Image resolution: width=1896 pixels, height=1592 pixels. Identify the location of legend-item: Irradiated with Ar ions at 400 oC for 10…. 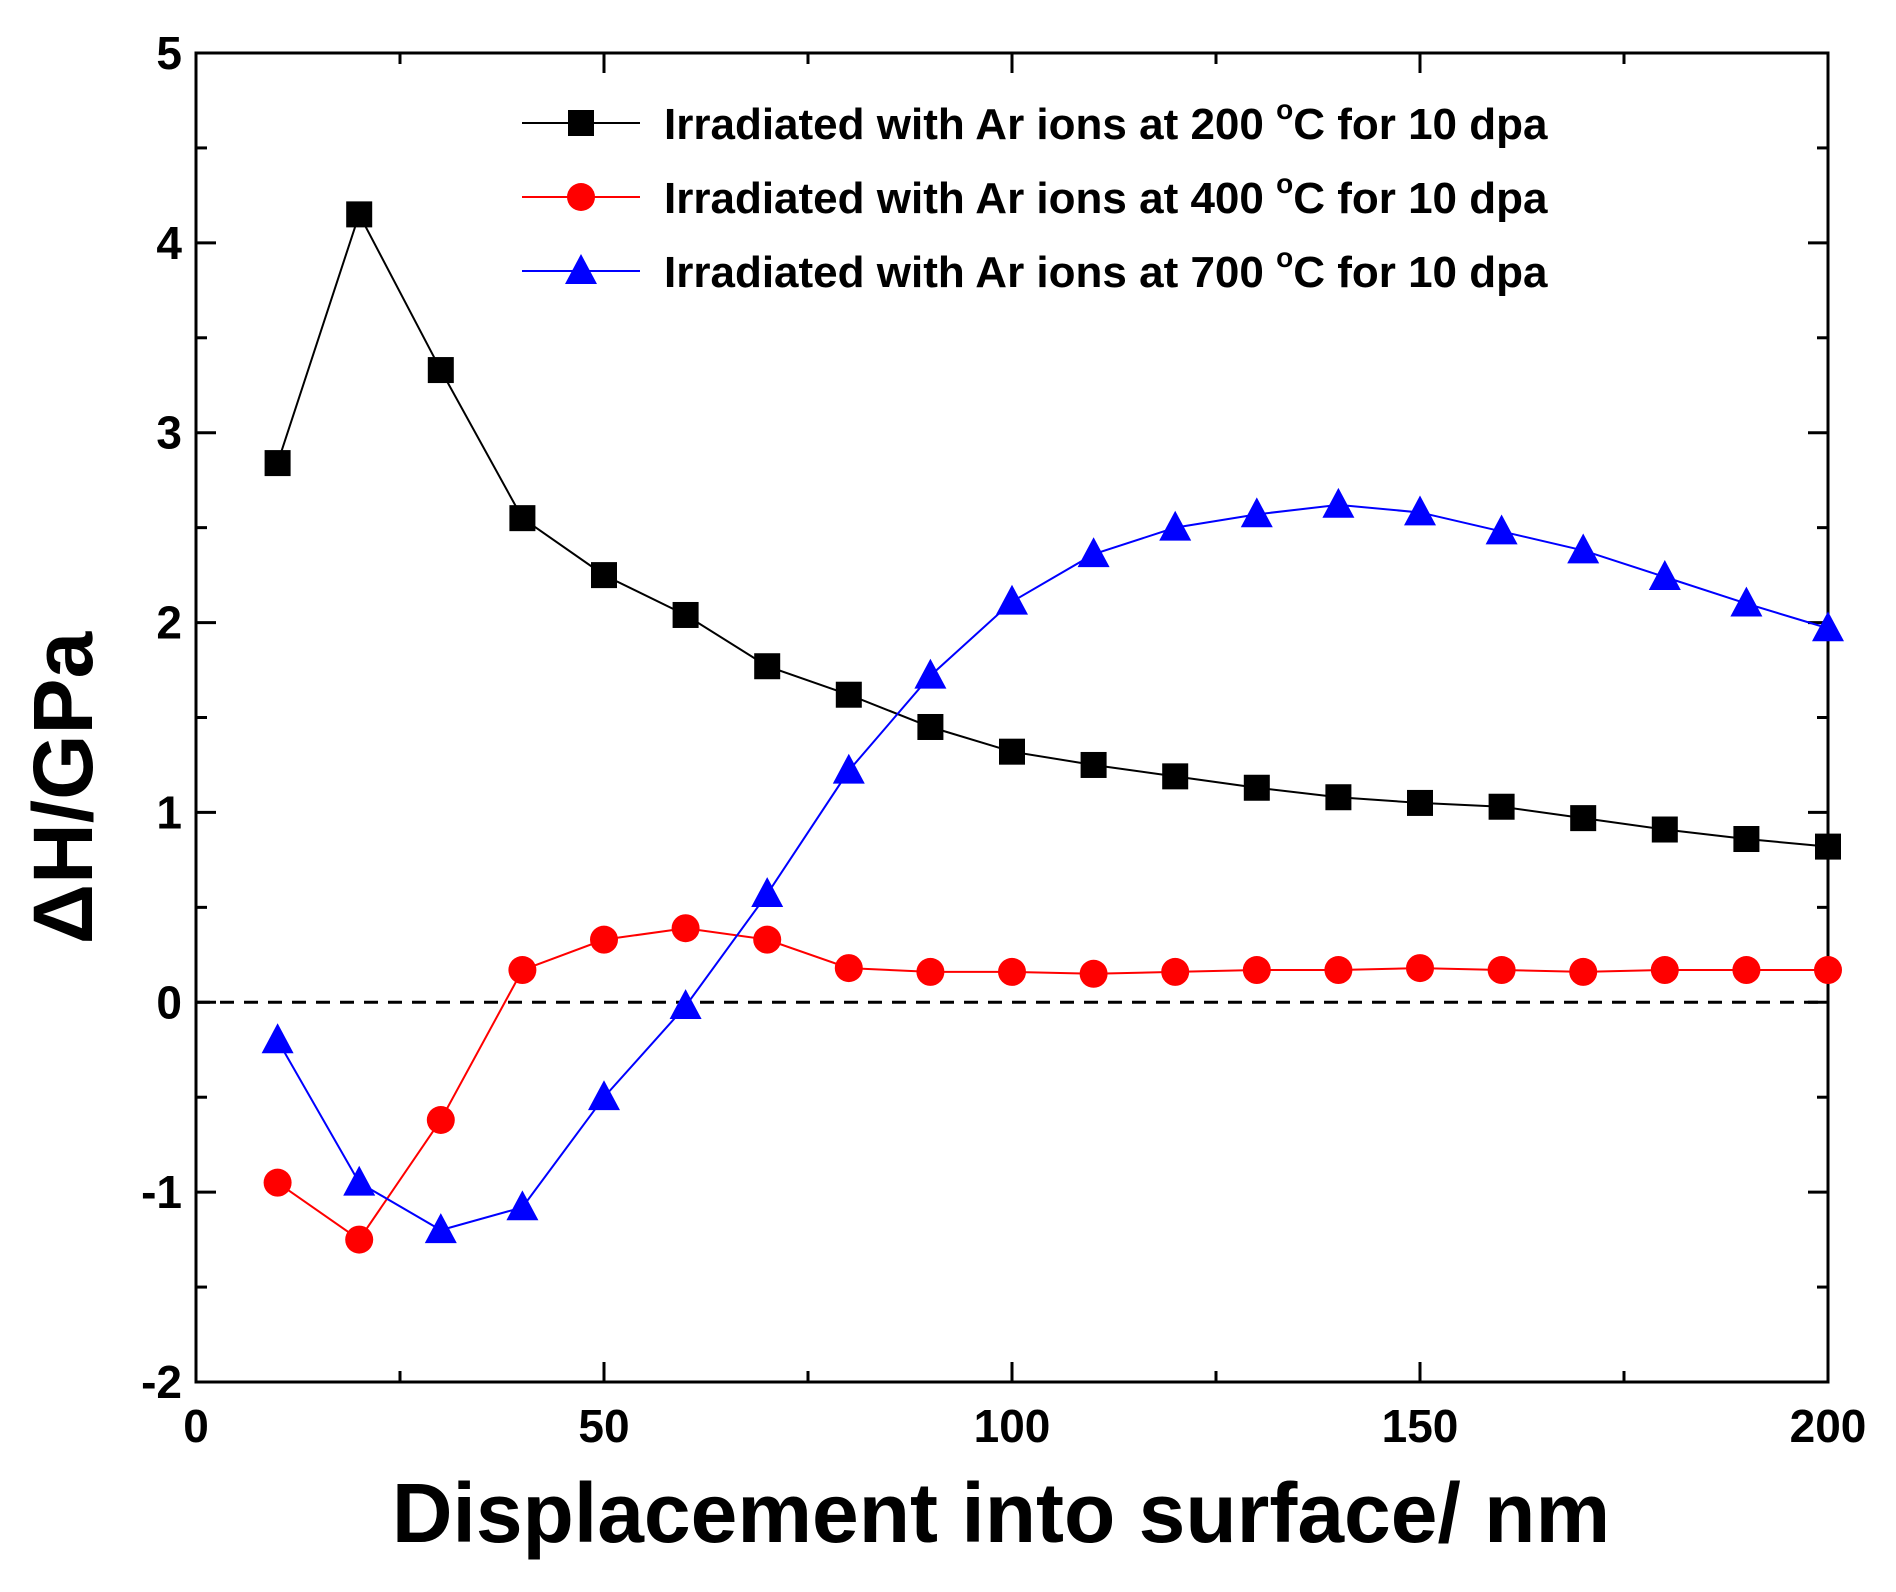
(1035, 195).